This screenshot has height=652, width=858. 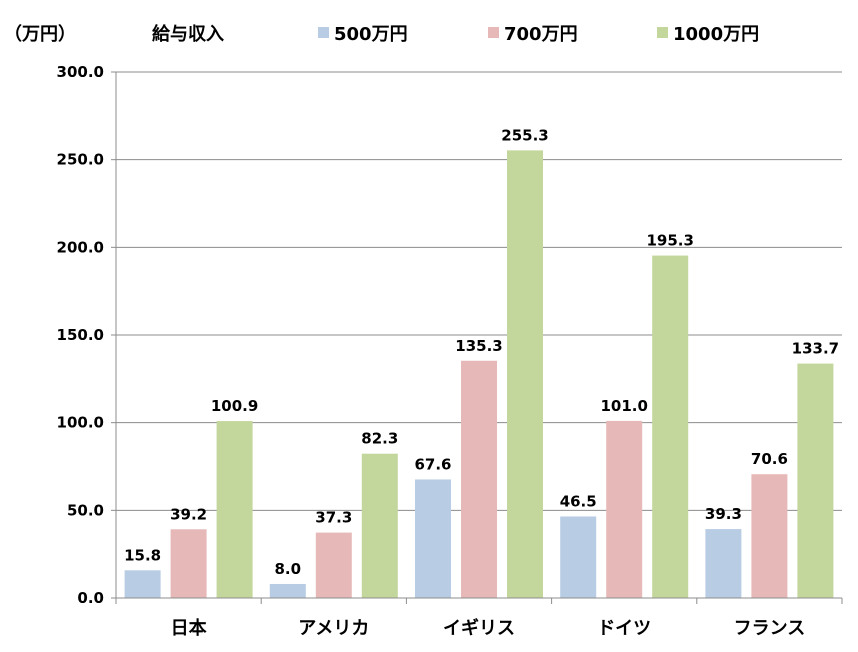 I want to click on legend-label-series-2: 1000万円, so click(x=716, y=34).